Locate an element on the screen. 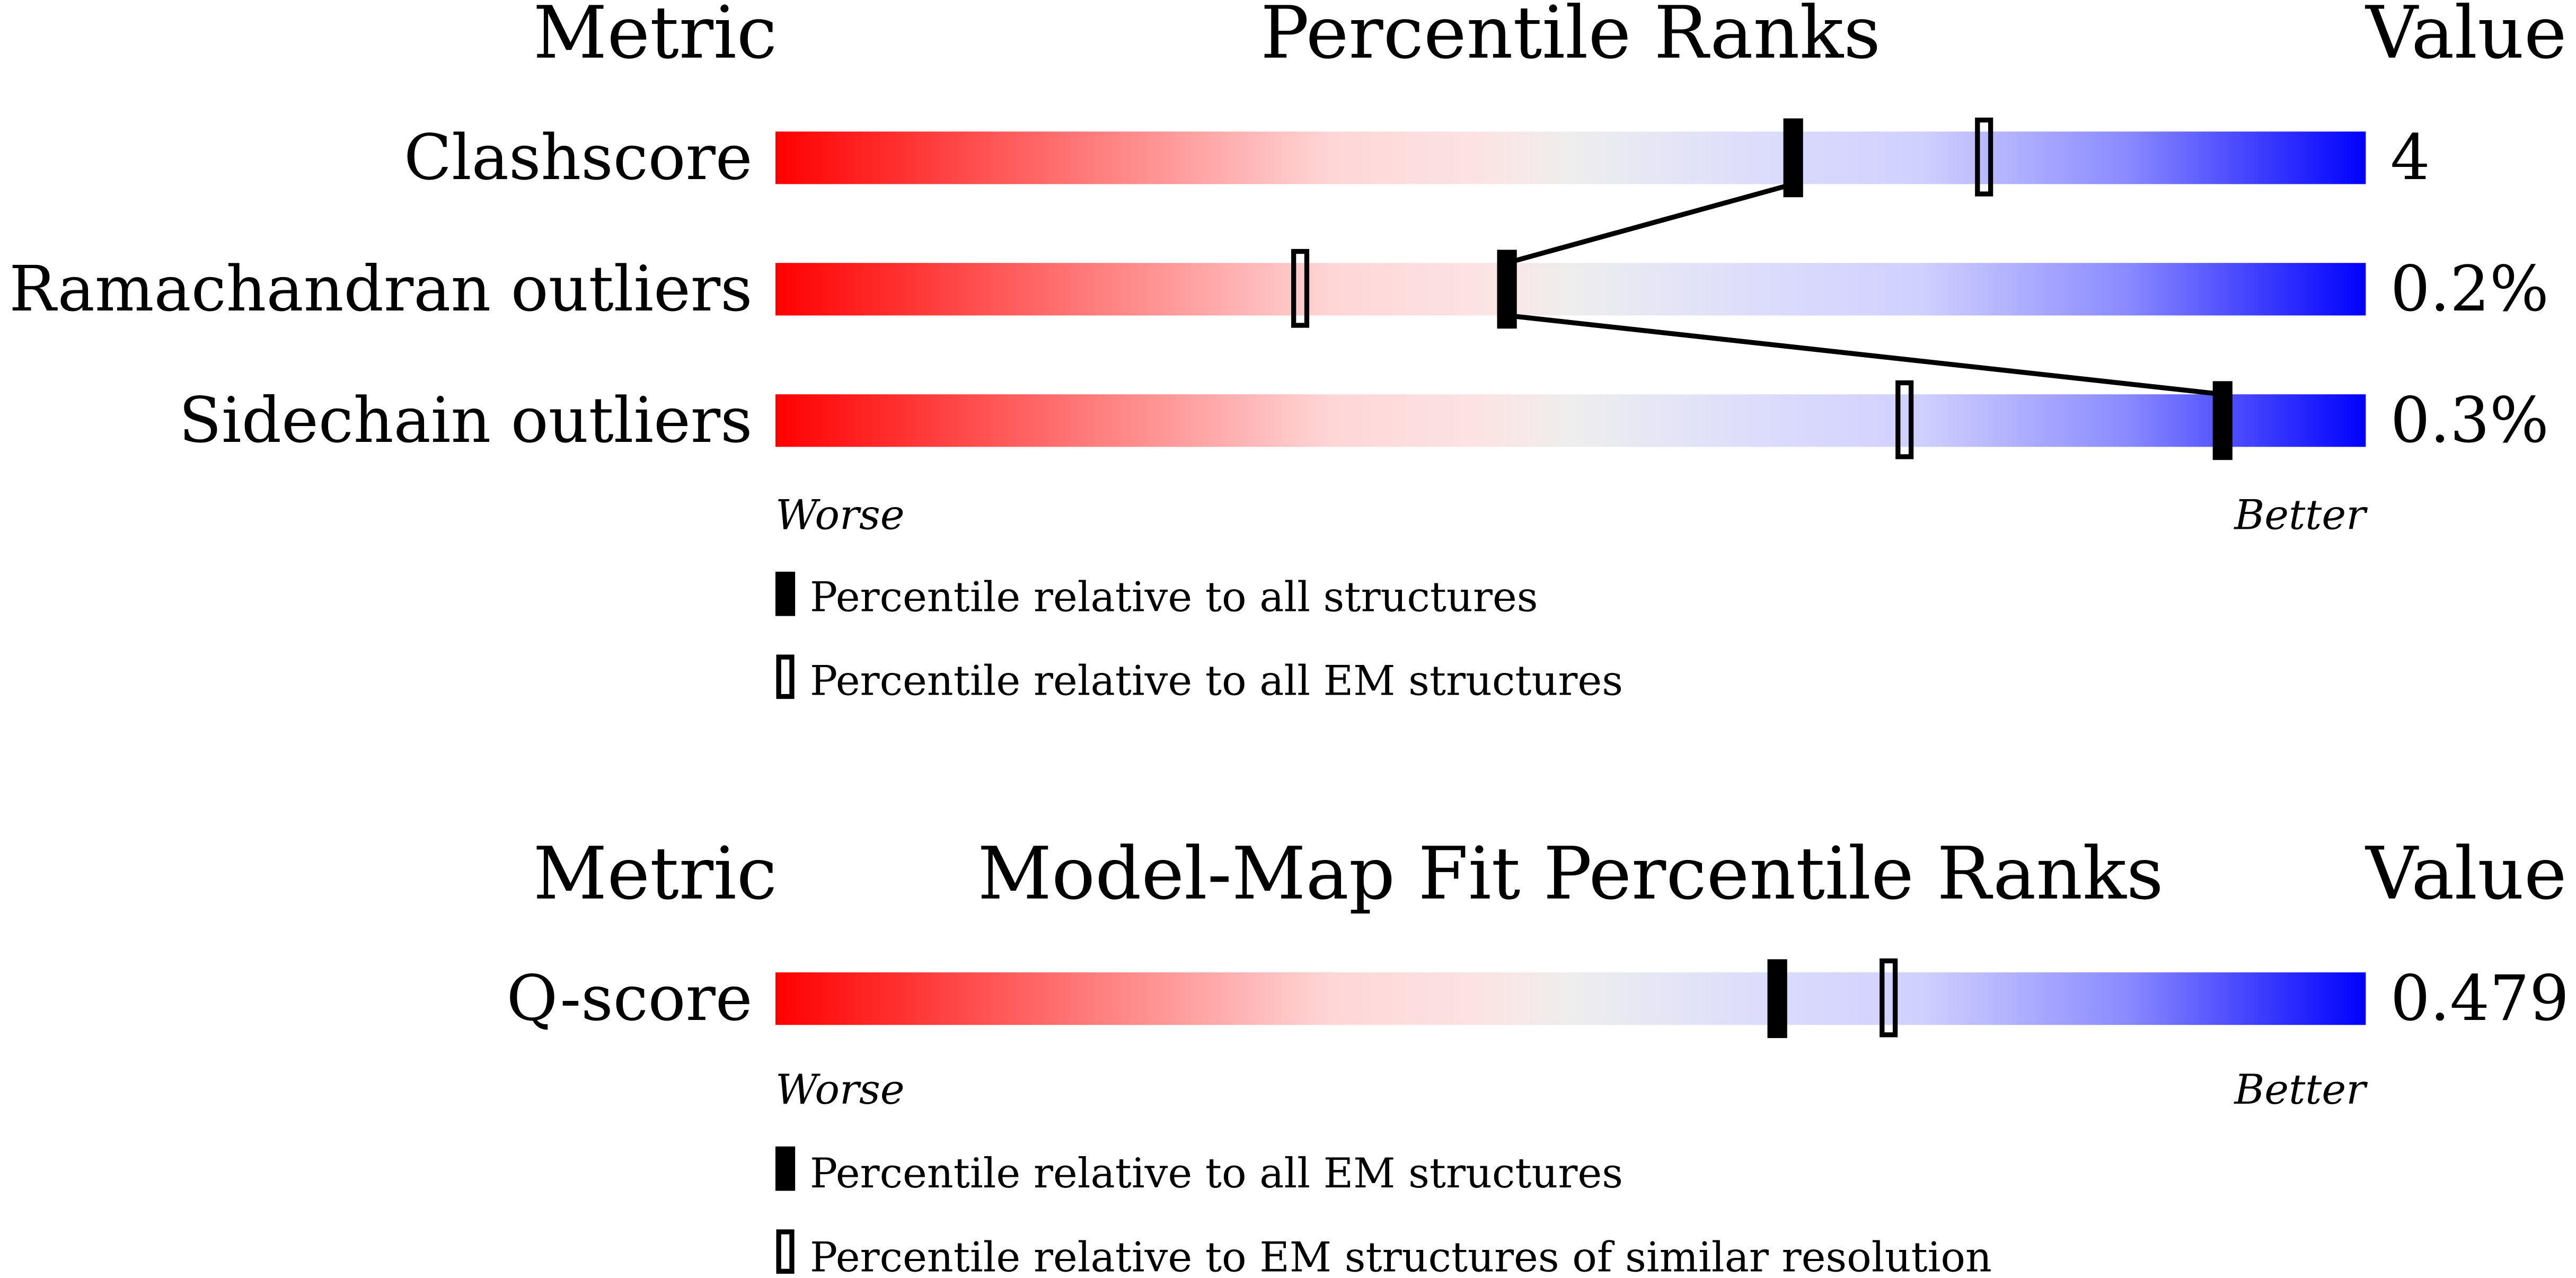  metric-row: Clashscore 4 is located at coordinates (1417, 157).